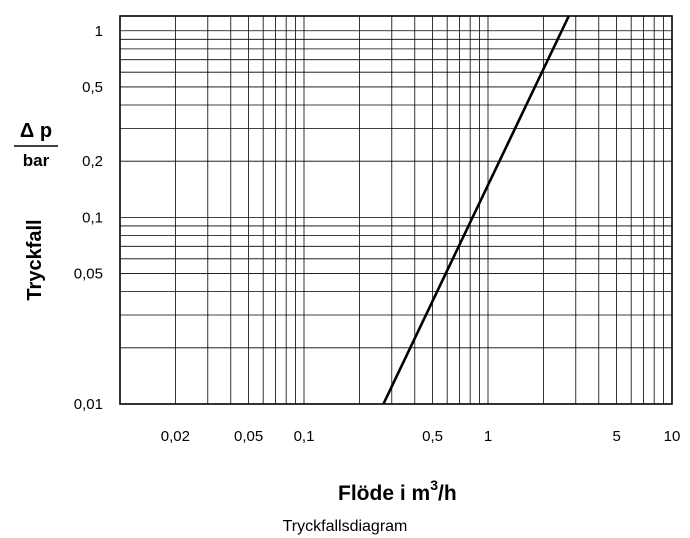 The height and width of the screenshot is (538, 690). I want to click on y-axis-symbol: Δ p, so click(36, 131).